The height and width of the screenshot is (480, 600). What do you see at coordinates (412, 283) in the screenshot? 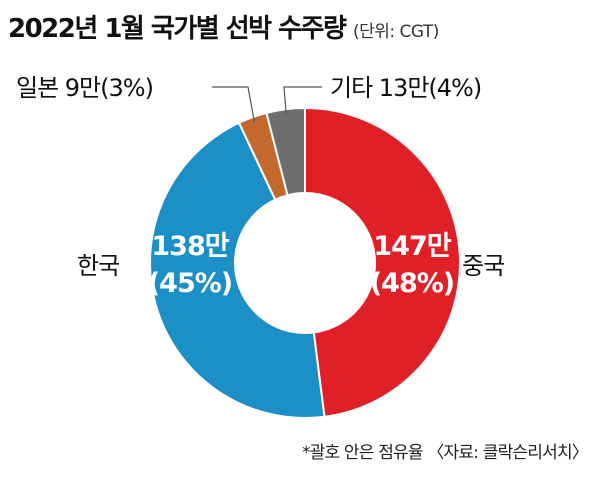
I see `data-label-china-percent: (48%)` at bounding box center [412, 283].